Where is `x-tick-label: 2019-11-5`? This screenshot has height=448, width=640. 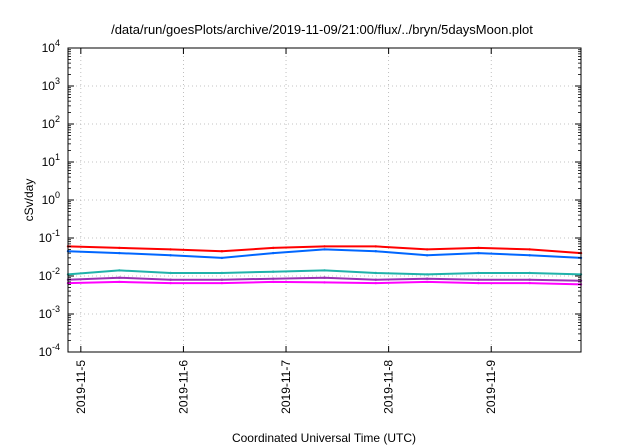
x-tick-label: 2019-11-5 is located at coordinates (81, 387).